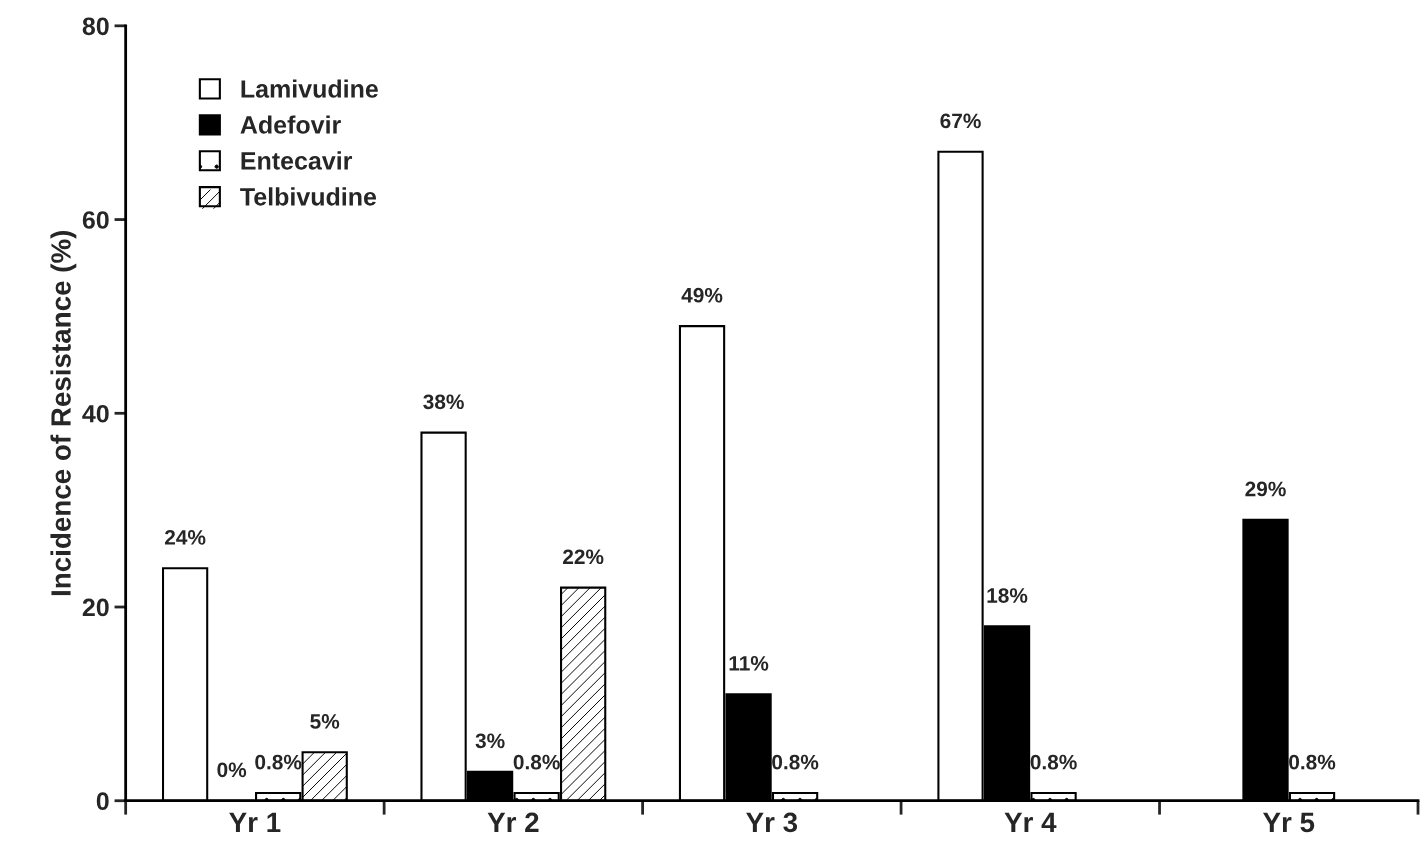 This screenshot has height=861, width=1428. I want to click on y-tick-label: 20, so click(95, 607).